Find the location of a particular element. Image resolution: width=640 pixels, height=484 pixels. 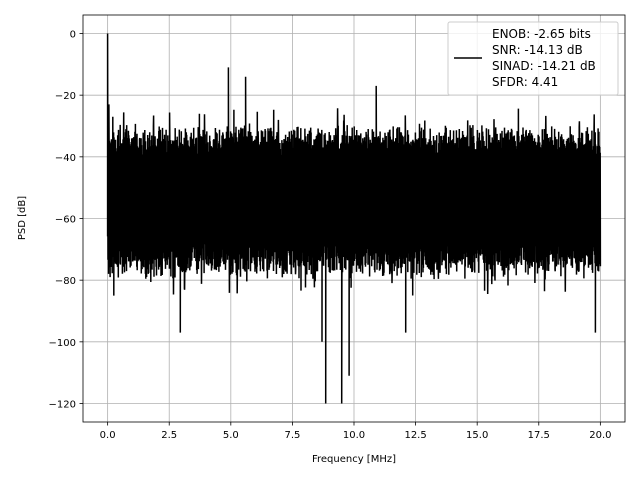

legend-box is located at coordinates (533, 58).